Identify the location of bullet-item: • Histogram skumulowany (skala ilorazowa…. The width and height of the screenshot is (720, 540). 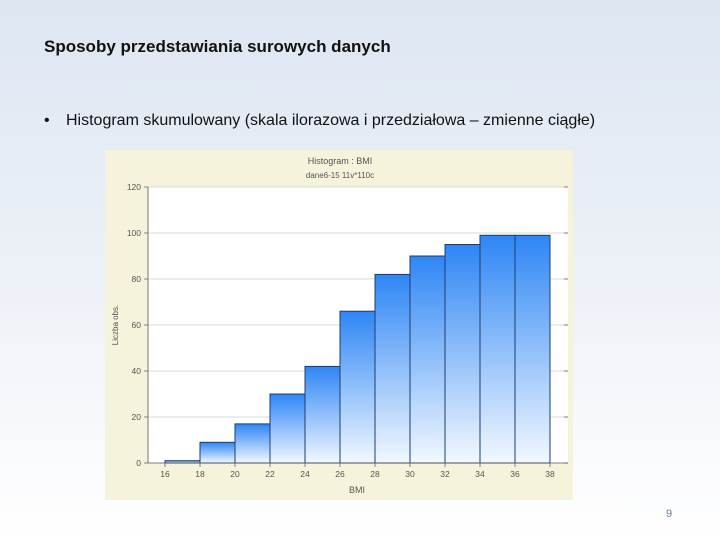
(319, 121).